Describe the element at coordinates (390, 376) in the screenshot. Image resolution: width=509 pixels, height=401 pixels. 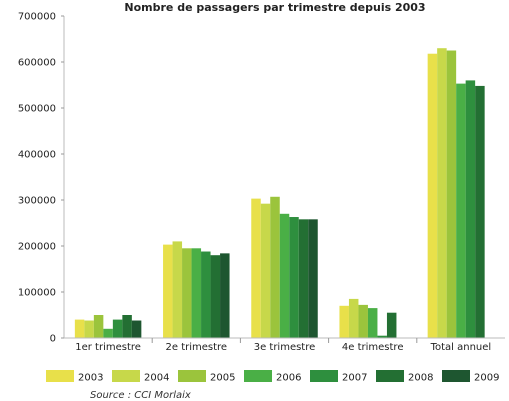
I see `legend-swatch-2008` at that location.